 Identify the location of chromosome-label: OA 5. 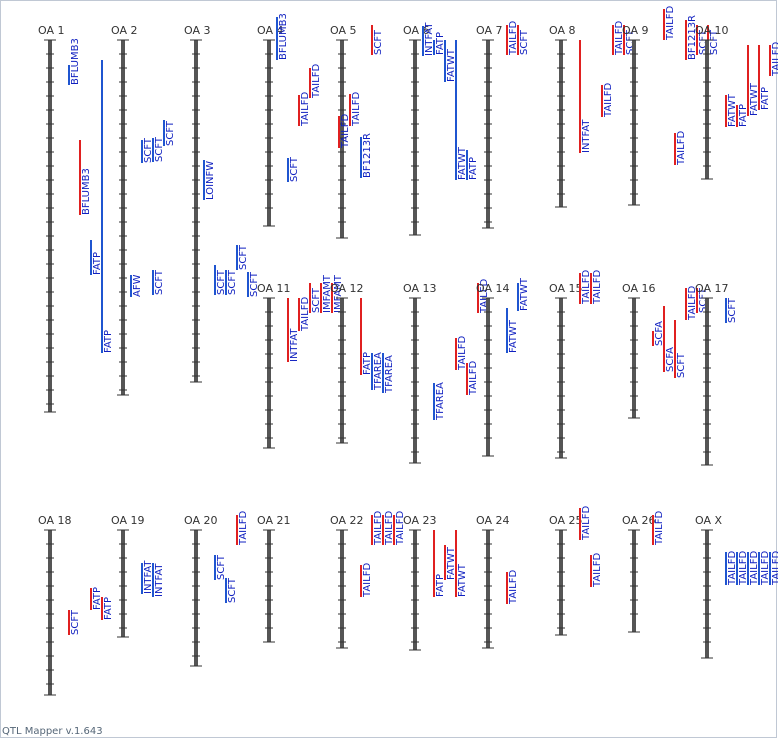
(343, 30).